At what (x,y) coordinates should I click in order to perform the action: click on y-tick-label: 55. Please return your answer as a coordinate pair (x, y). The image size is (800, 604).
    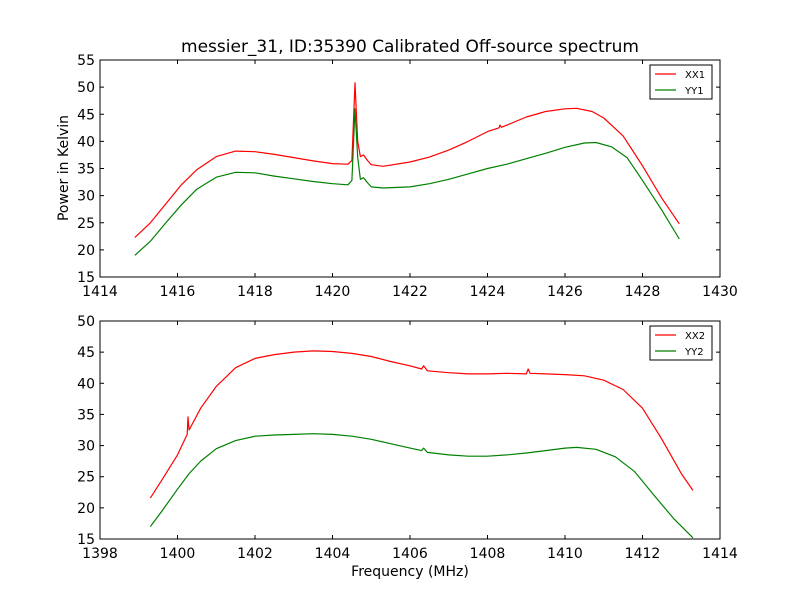
    Looking at the image, I should click on (86, 61).